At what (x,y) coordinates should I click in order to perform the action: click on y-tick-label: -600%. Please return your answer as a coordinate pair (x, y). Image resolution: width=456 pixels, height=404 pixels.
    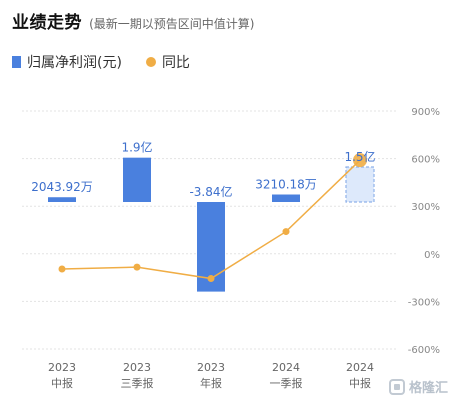
    Looking at the image, I should click on (424, 350).